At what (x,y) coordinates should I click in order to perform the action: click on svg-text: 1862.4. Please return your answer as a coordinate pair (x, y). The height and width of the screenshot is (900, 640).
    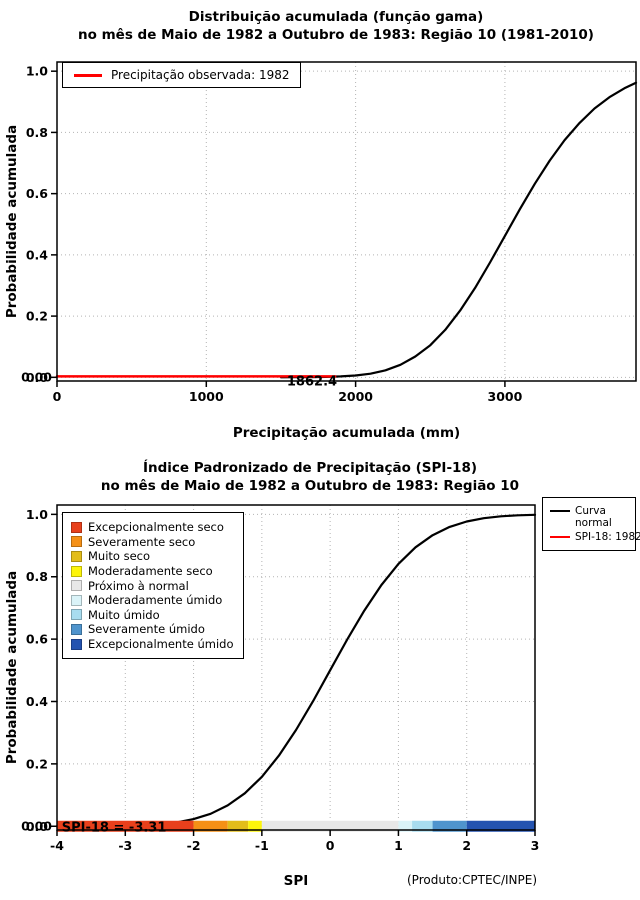
    Looking at the image, I should click on (312, 381).